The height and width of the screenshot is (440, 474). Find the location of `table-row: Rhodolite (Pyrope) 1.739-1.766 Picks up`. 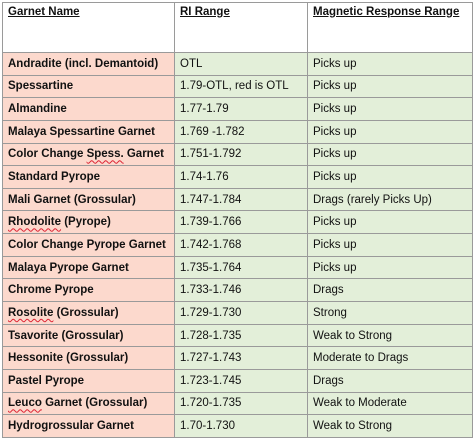

table-row: Rhodolite (Pyrope) 1.739-1.766 Picks up is located at coordinates (237, 222).